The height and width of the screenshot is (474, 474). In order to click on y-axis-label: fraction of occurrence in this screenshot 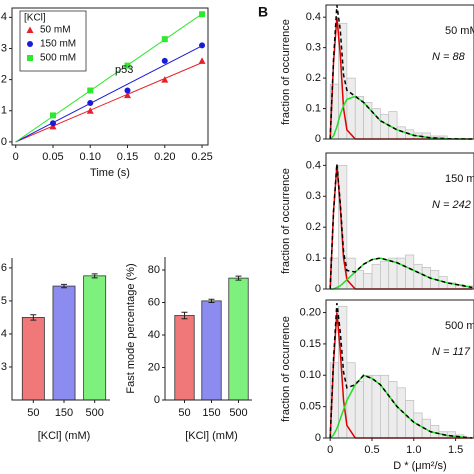, I will do `click(286, 369)`.